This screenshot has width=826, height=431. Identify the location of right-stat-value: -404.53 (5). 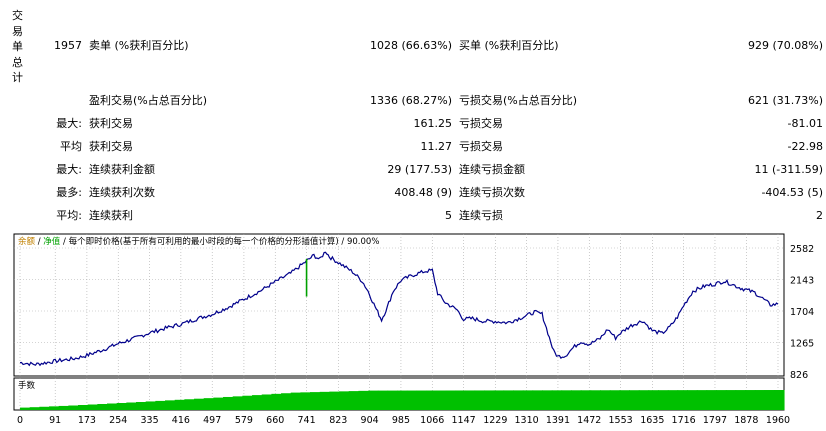
(792, 192).